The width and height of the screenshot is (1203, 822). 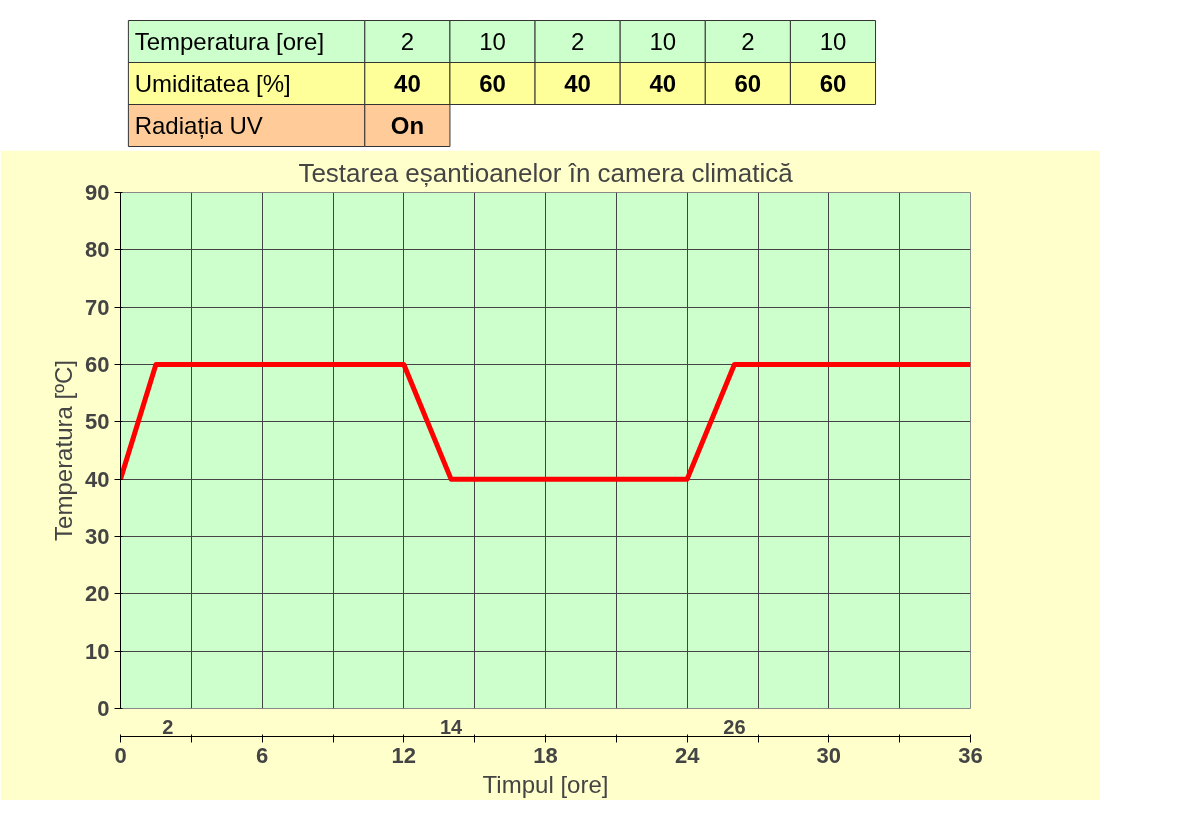 I want to click on y-tick-label: 10, so click(x=97, y=651).